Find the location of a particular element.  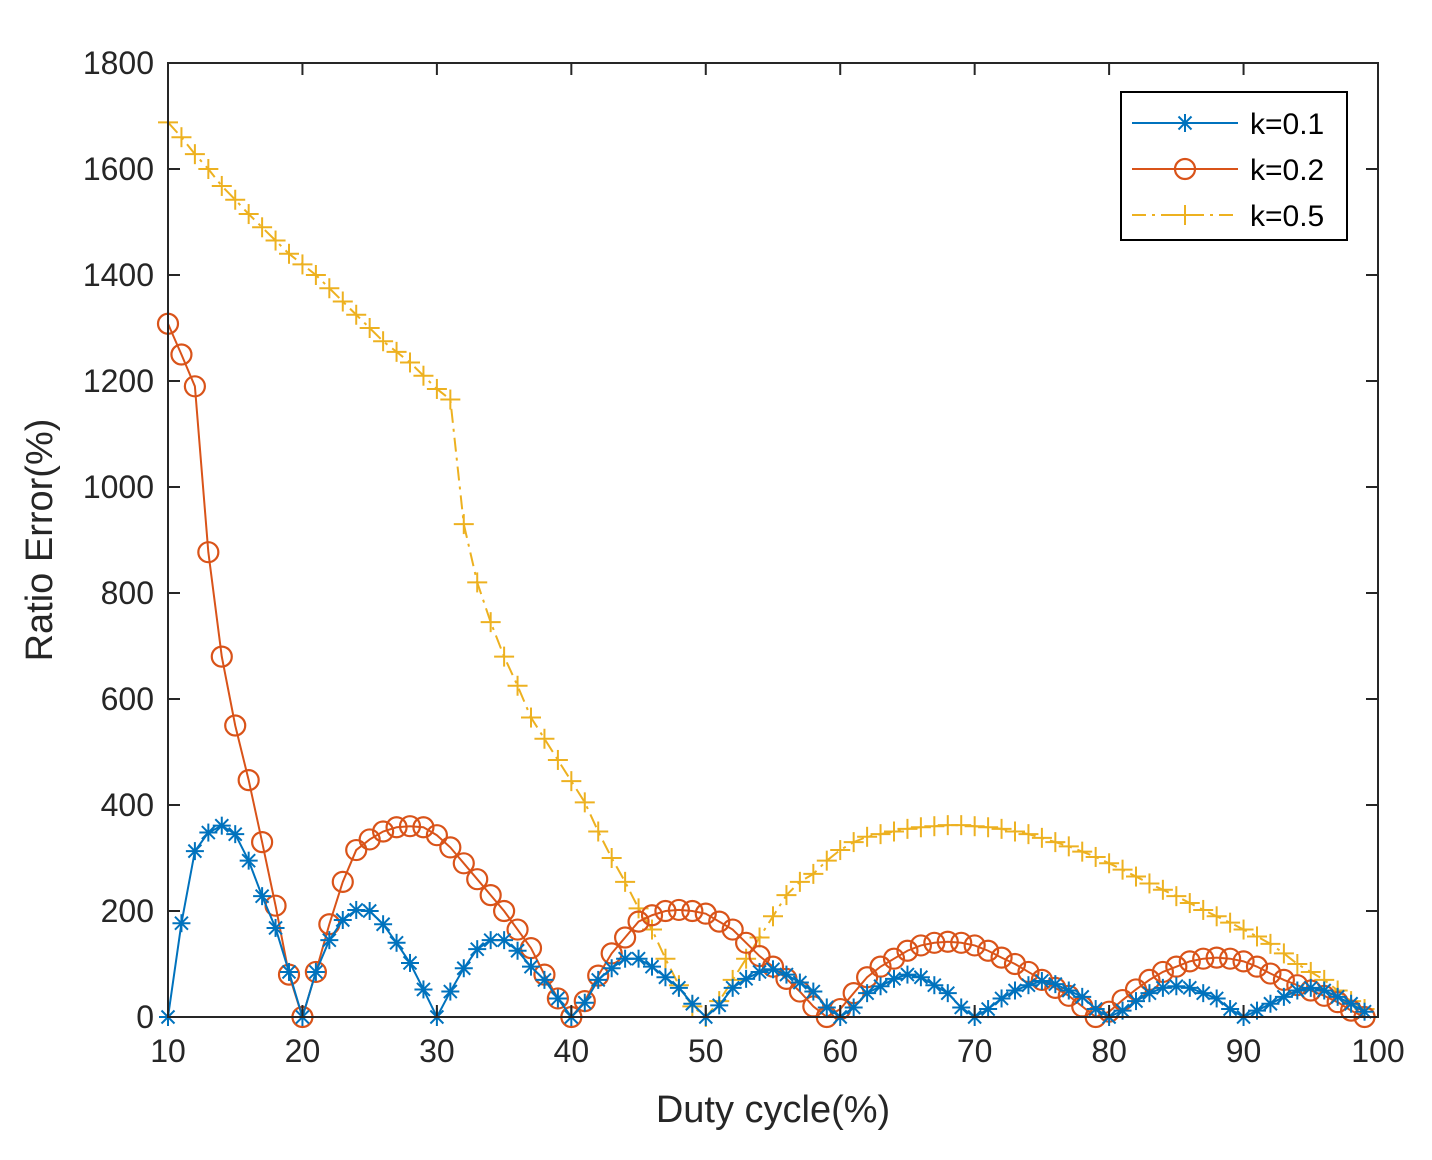

y-tick-label: 800 is located at coordinates (127, 593).